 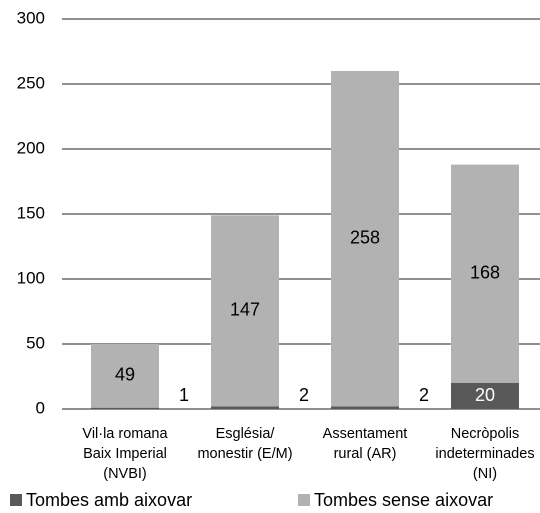 What do you see at coordinates (365, 434) in the screenshot?
I see `x-tick-line: Assentament` at bounding box center [365, 434].